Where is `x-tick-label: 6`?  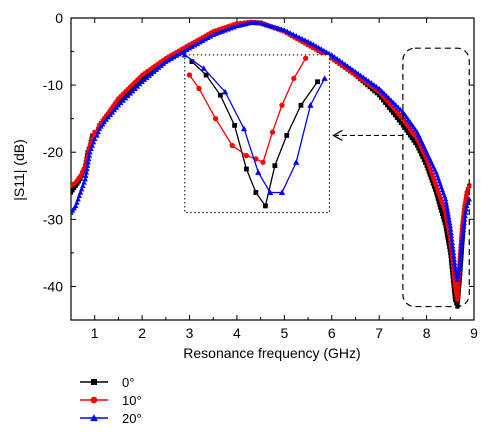 x-tick-label: 6 is located at coordinates (332, 333).